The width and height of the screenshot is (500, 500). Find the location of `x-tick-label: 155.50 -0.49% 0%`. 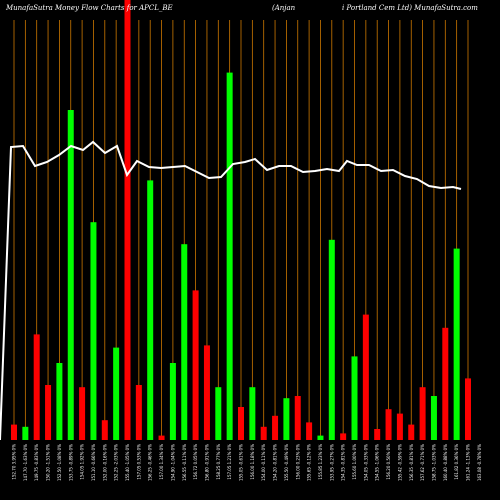

x-tick-label: 155.50 -0.49% 0% is located at coordinates (286, 462).